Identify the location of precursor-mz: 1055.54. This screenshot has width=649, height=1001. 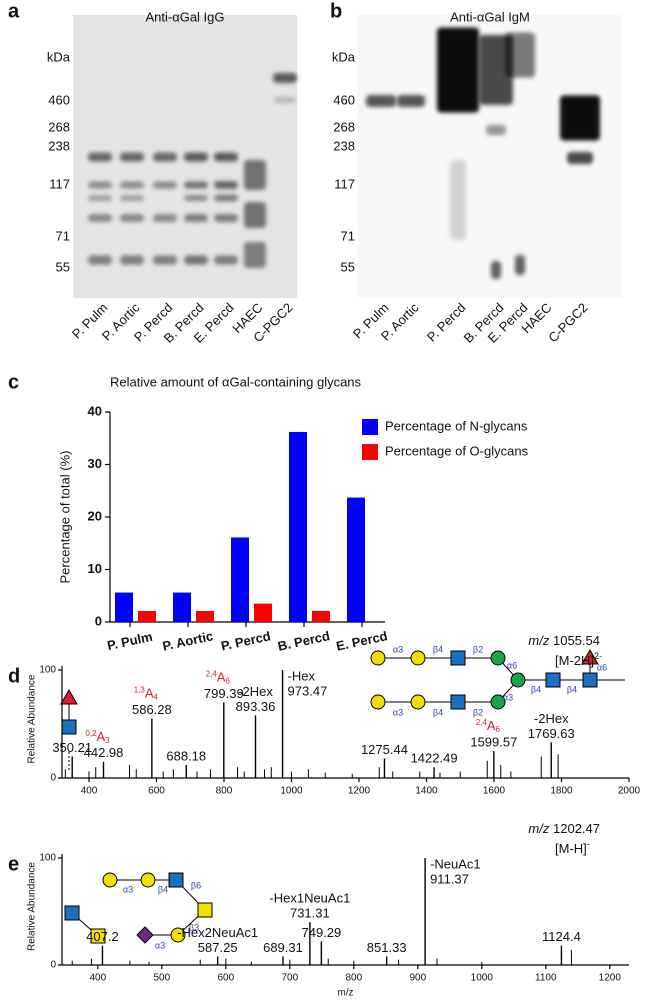
(576, 640).